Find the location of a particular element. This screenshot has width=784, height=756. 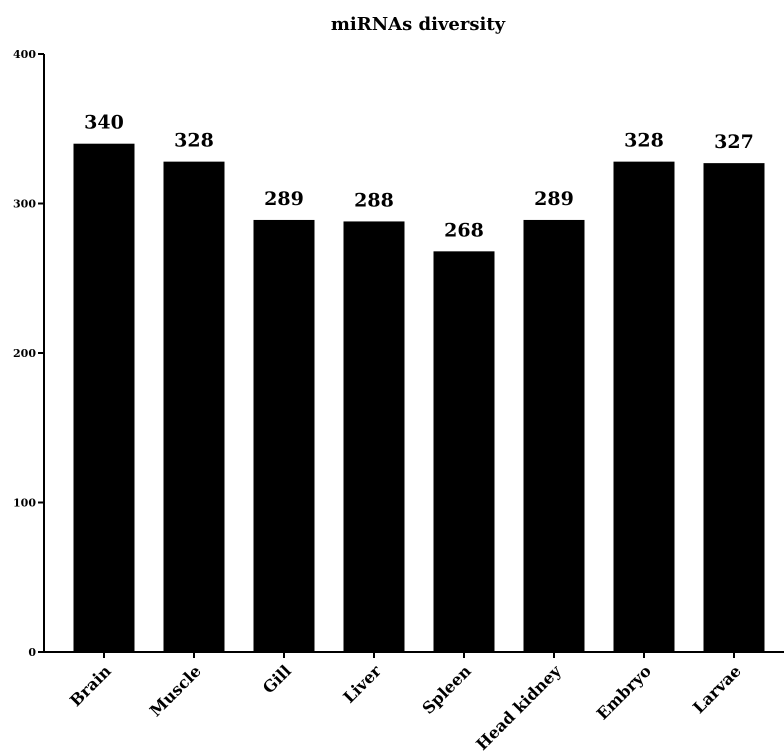

bar-spleen is located at coordinates (464, 451).